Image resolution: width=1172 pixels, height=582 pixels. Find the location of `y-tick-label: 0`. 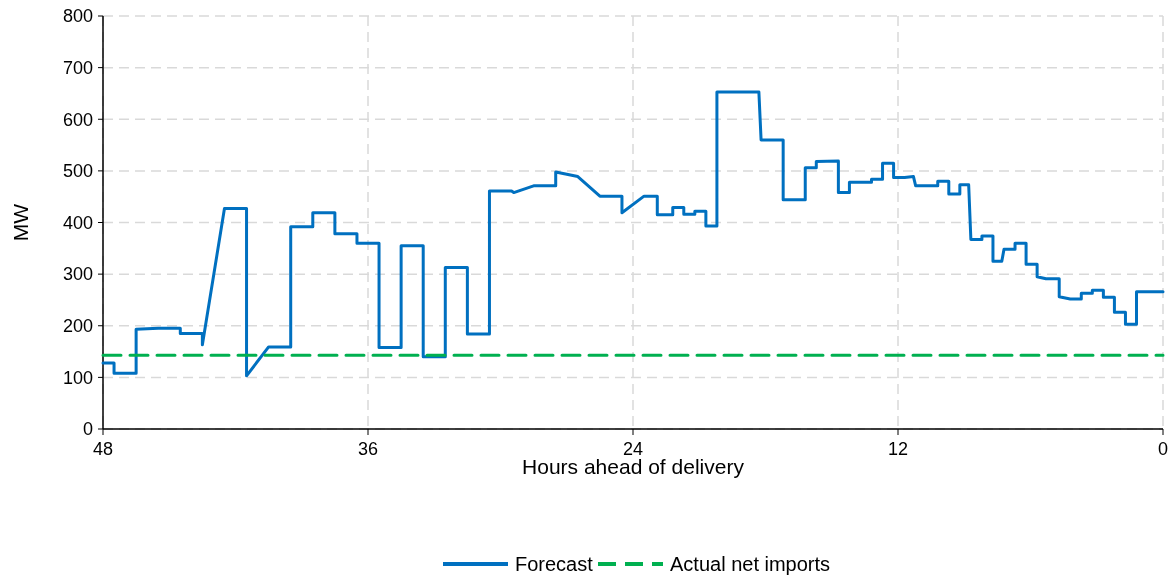

y-tick-label: 0 is located at coordinates (87, 429).